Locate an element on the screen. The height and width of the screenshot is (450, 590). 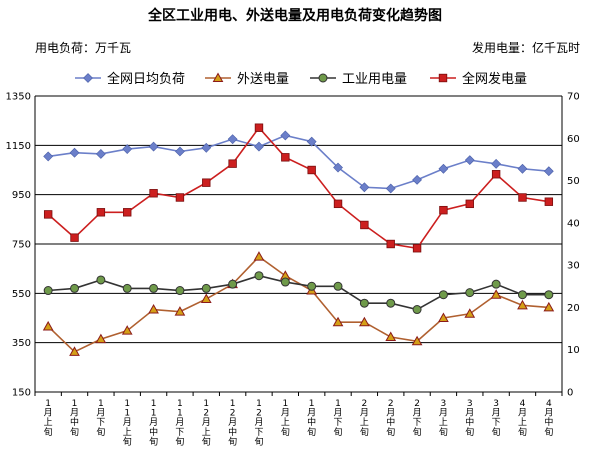
legend-item-1: 外送电量 is located at coordinates (247, 79).